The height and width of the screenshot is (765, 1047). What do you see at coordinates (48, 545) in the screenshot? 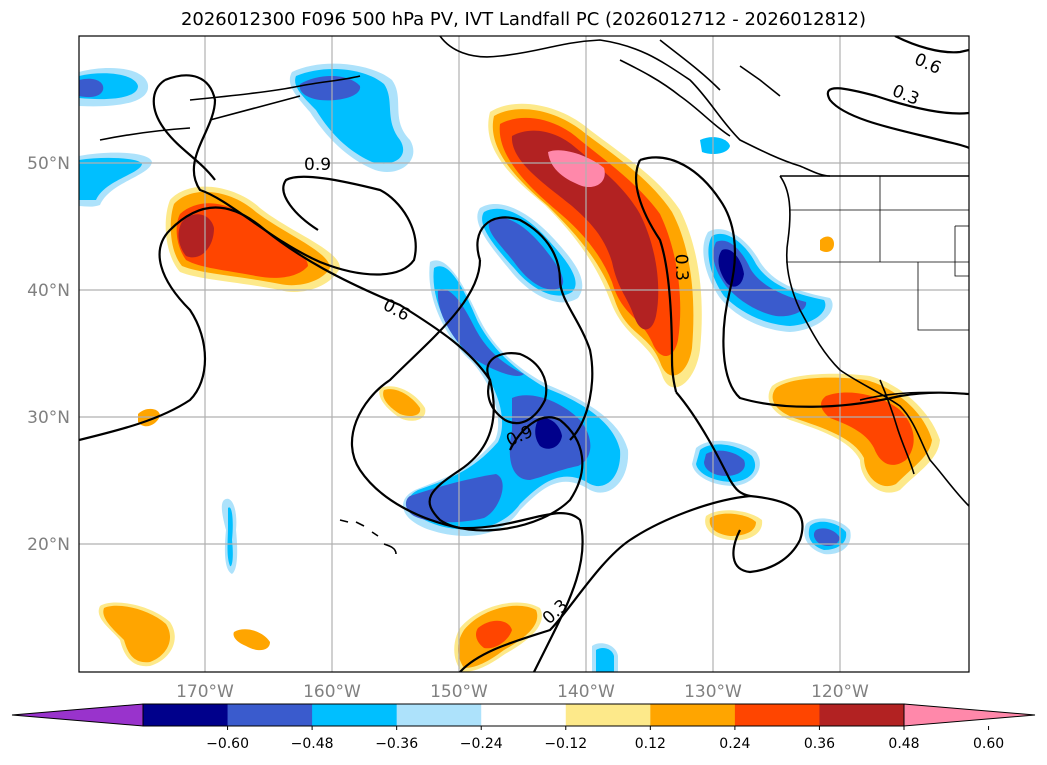
I see `lat-label: 20°N` at bounding box center [48, 545].